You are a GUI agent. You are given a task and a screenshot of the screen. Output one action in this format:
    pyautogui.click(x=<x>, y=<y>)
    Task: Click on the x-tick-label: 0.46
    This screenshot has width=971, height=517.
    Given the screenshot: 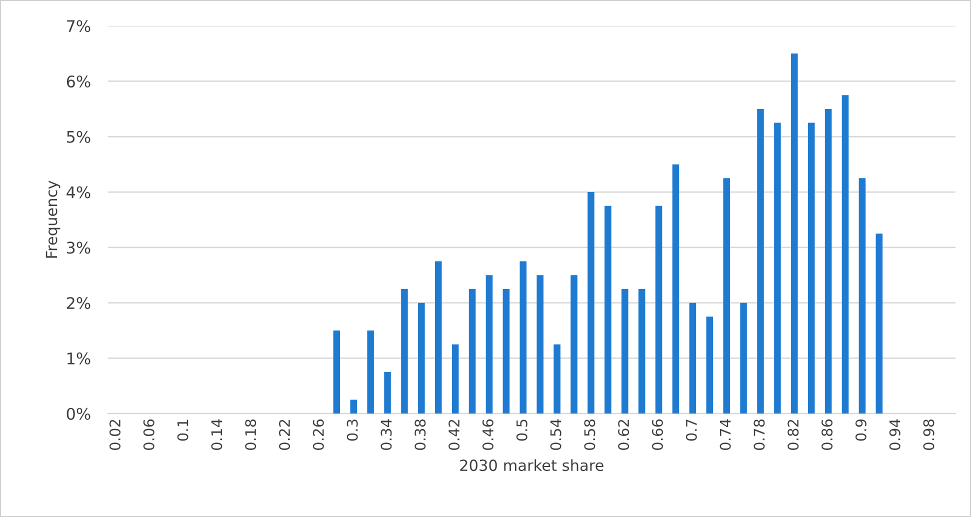 What is the action you would take?
    pyautogui.click(x=488, y=434)
    